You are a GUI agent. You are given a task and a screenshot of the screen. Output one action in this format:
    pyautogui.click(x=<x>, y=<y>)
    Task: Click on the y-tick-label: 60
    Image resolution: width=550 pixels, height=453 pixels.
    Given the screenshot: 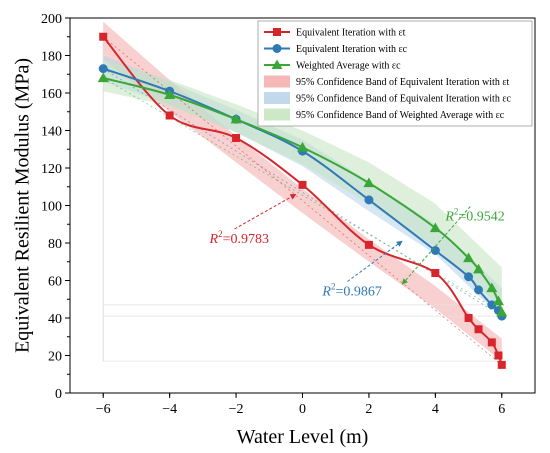 What is the action you would take?
    pyautogui.click(x=55, y=282)
    